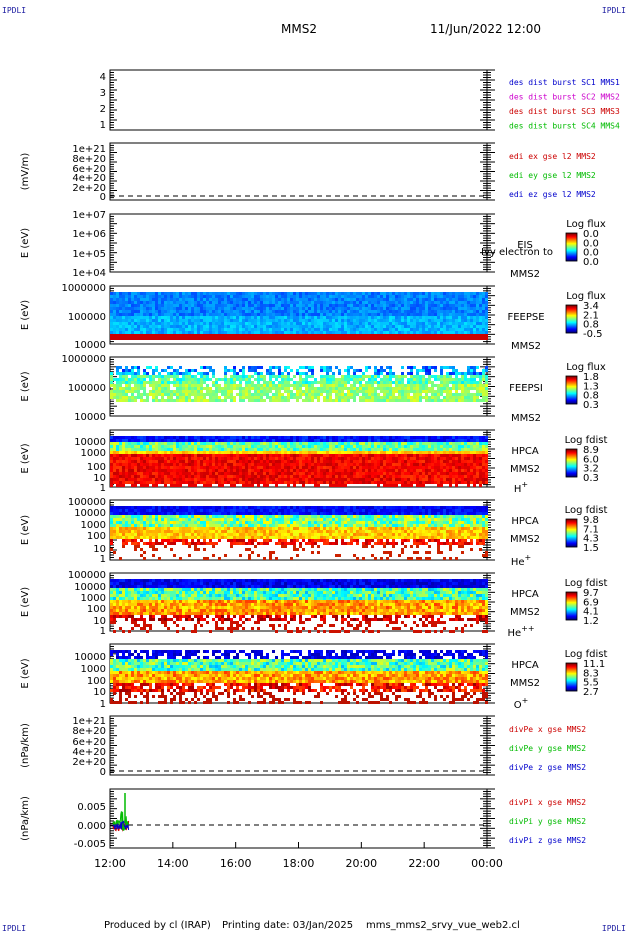 Image resolution: width=630 pixels, height=934 pixels. Describe the element at coordinates (571, 390) in the screenshot. I see `panel-feepsi-colorbar` at that location.